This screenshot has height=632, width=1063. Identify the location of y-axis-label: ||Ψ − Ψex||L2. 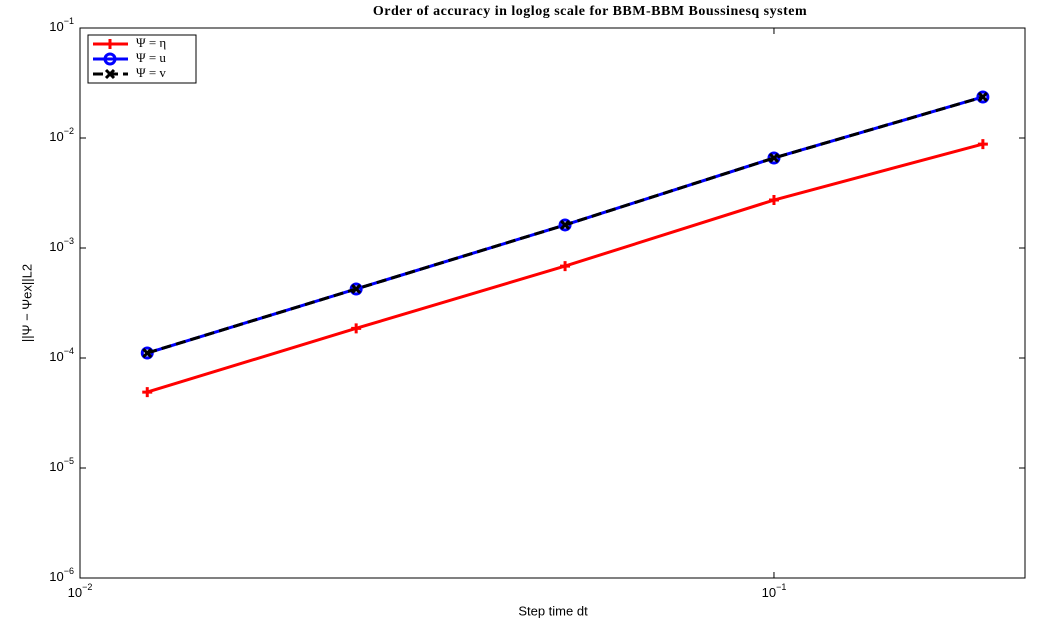
(26, 303).